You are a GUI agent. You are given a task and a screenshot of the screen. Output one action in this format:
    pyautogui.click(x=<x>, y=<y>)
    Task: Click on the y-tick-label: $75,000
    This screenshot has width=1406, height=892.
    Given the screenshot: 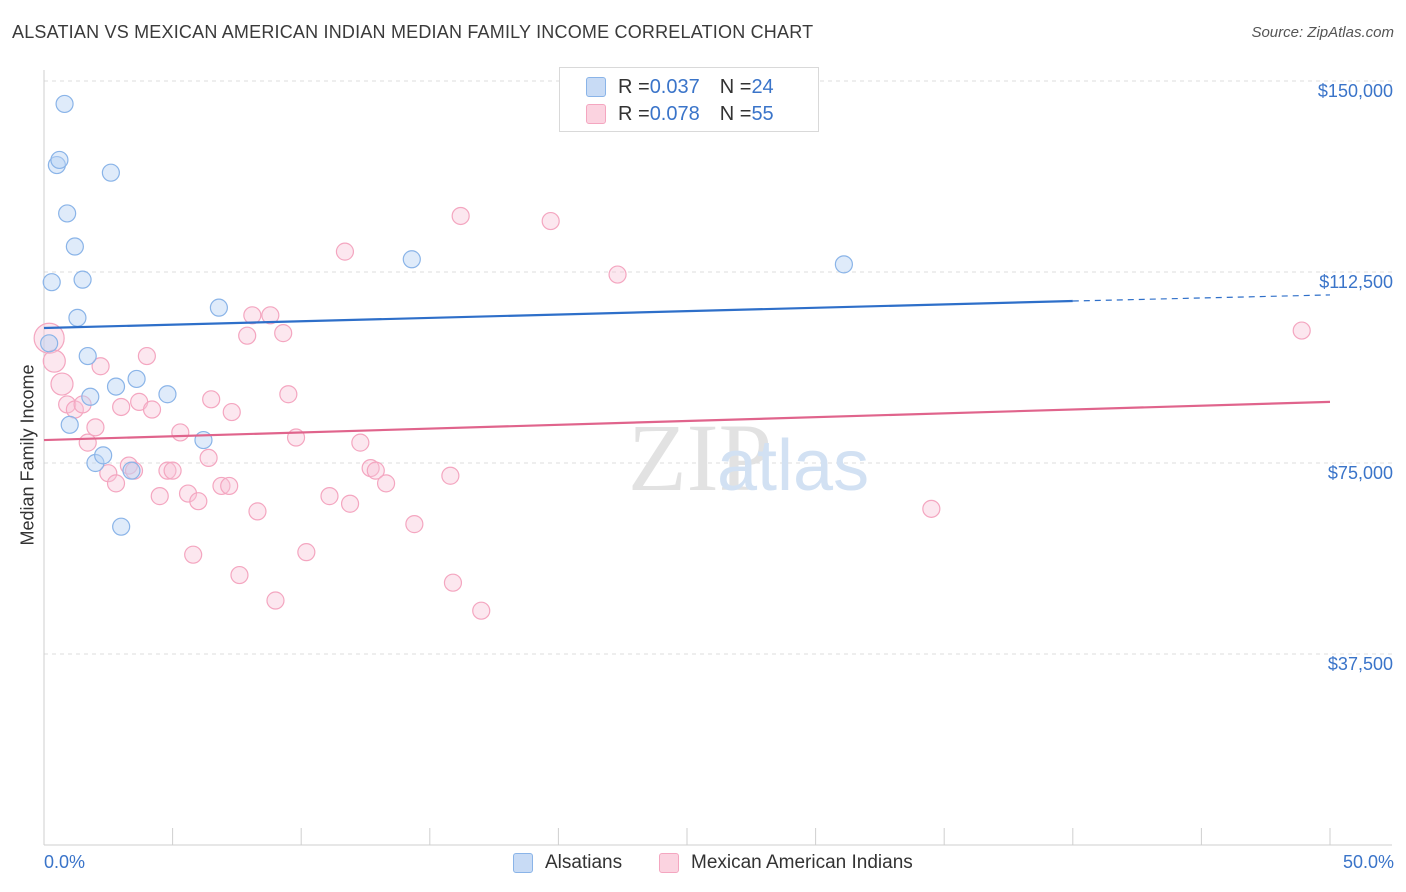 What is the action you would take?
    pyautogui.click(x=1360, y=473)
    